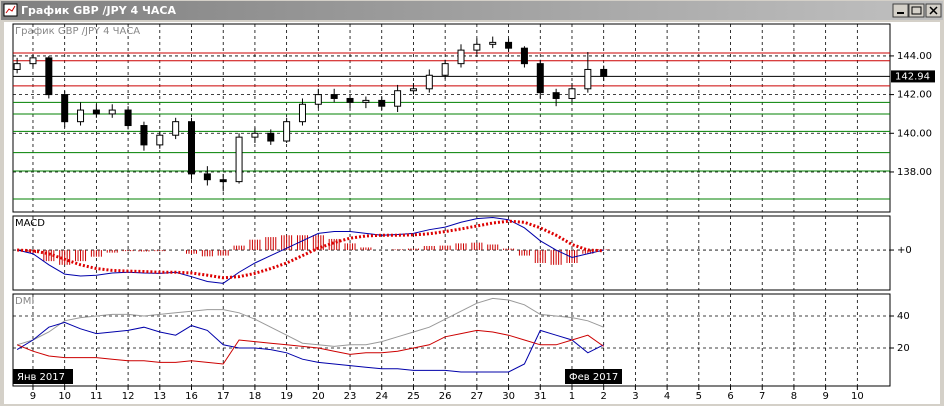  I want to click on period-label: Фев 2017, so click(593, 377).